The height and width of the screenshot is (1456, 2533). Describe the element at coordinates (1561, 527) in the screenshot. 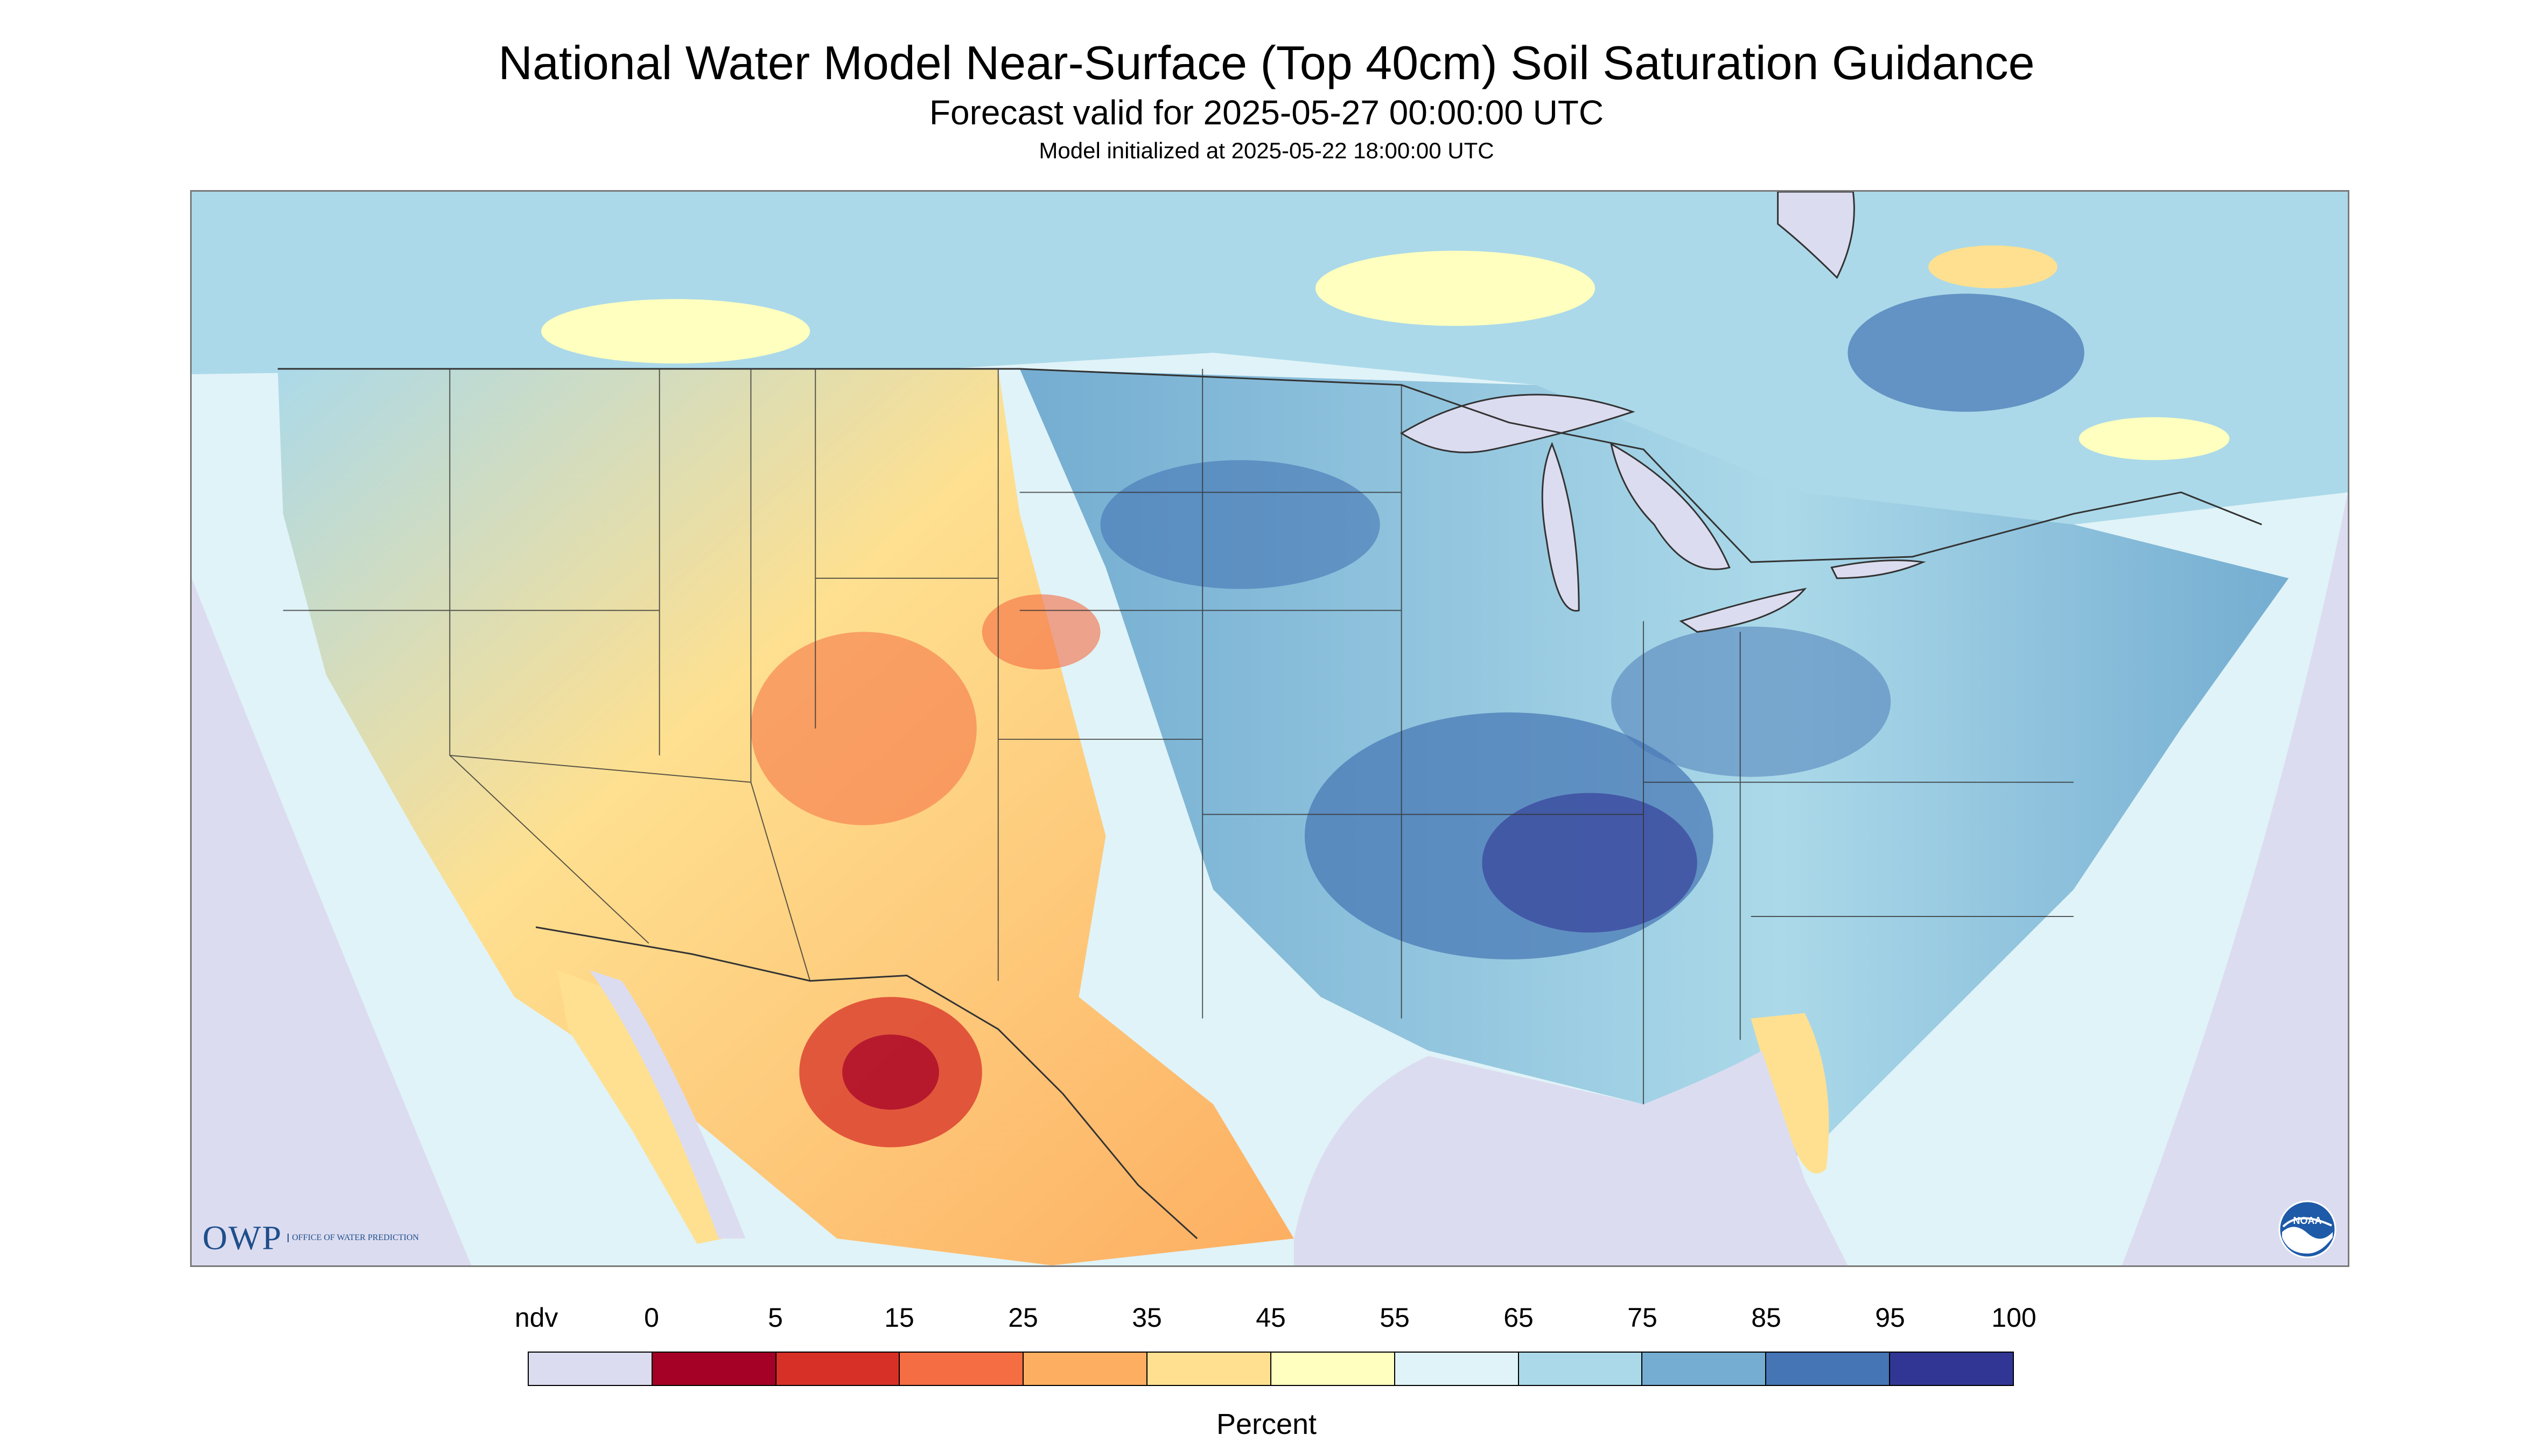

I see `lake-michigan` at that location.